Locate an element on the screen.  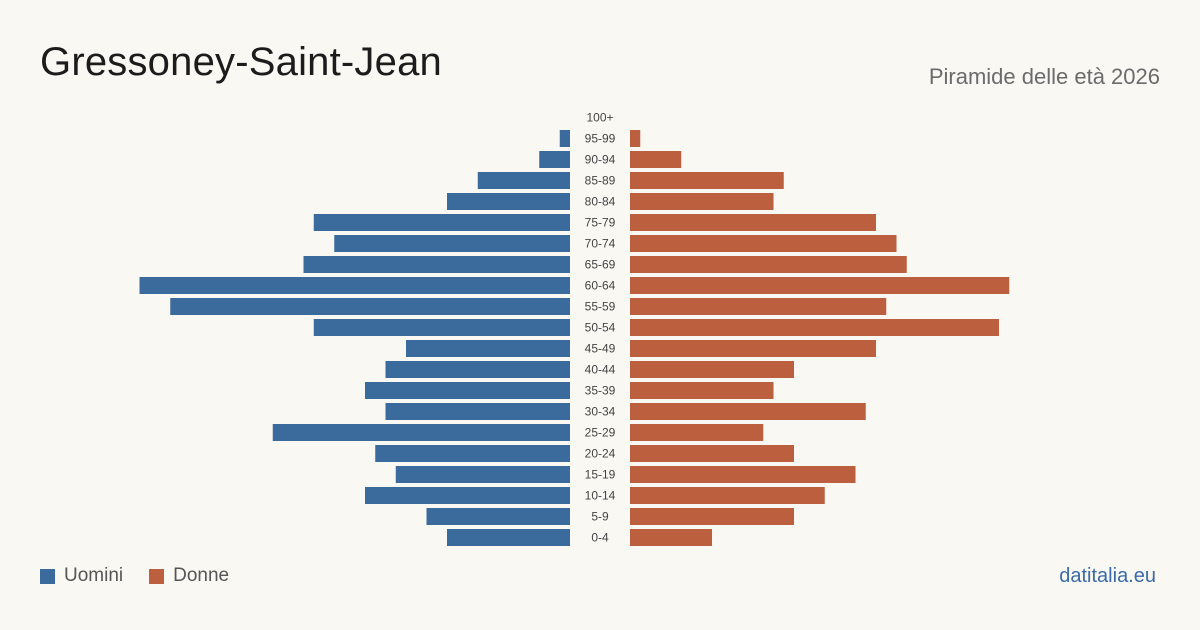
age-label: 30-34 is located at coordinates (600, 412).